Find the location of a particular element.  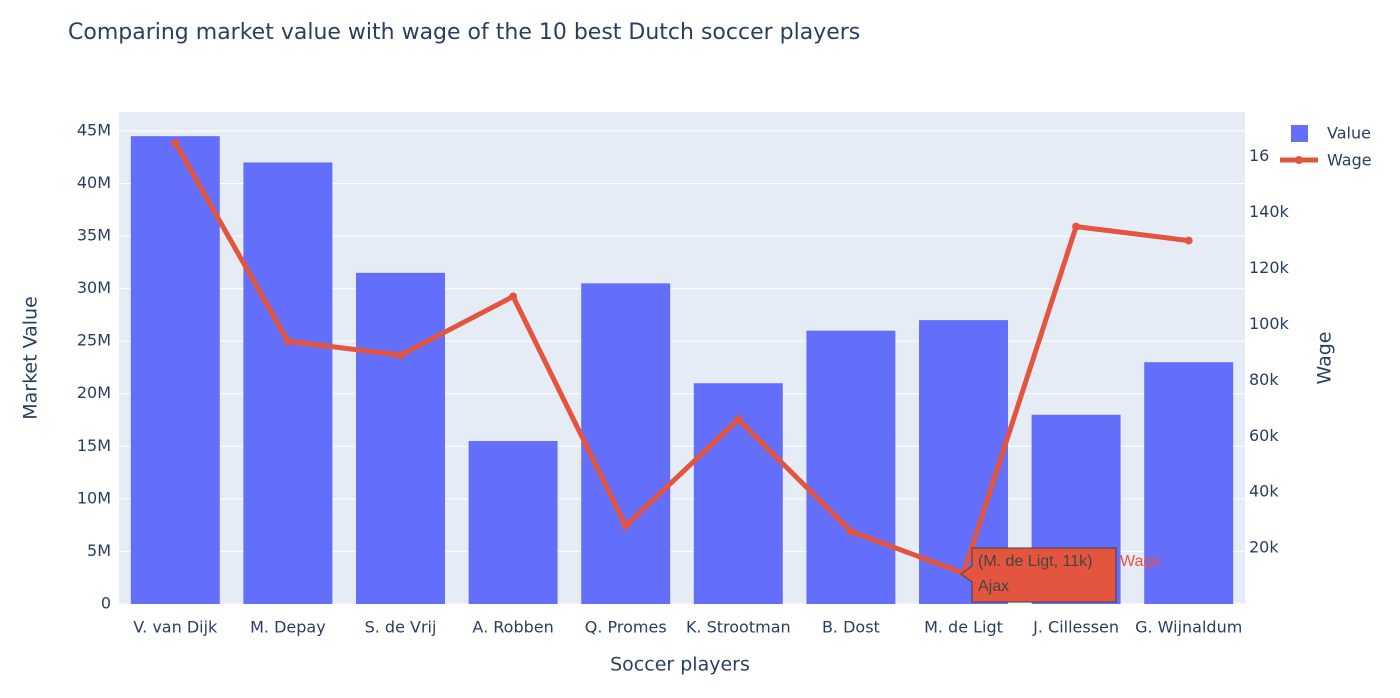

tooltip-box is located at coordinates (1038, 575).